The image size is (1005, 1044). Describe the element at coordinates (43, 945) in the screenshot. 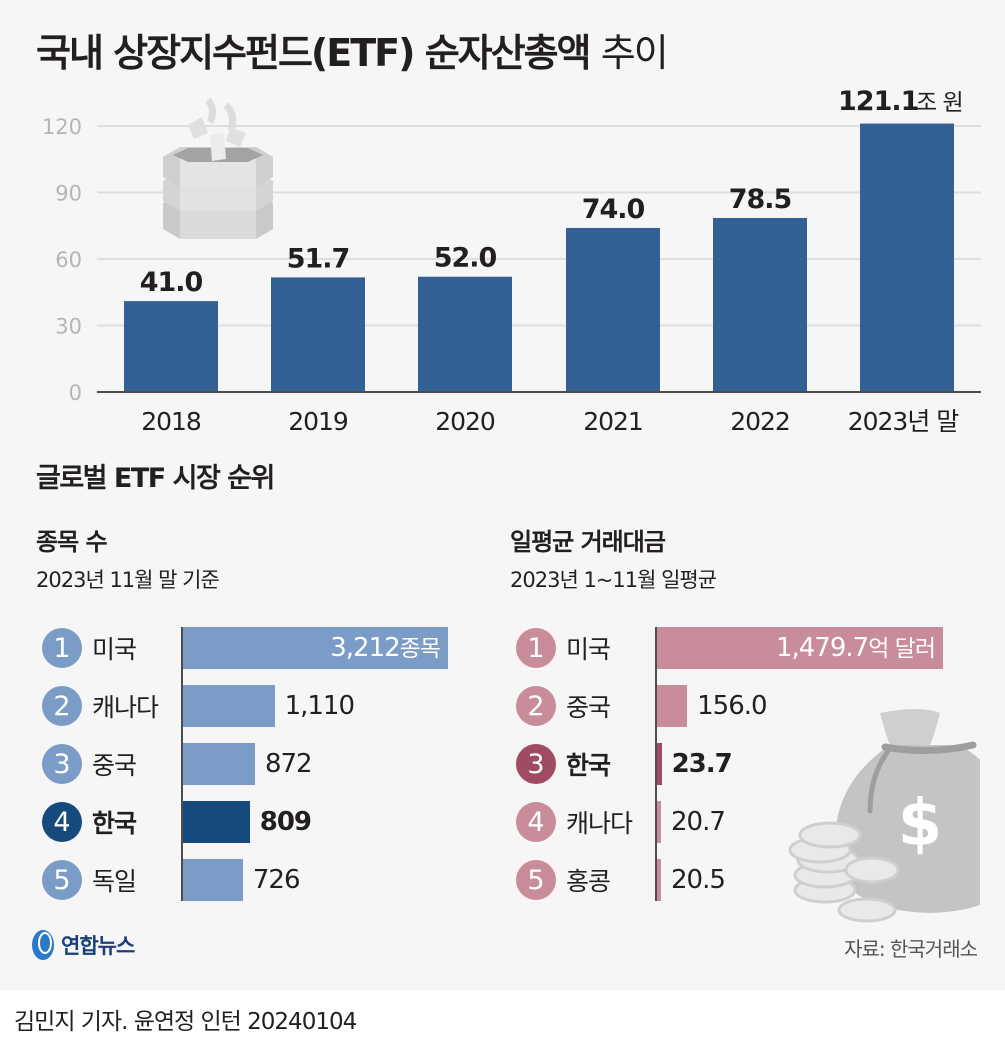

I see `yonhap-globe-icon` at that location.